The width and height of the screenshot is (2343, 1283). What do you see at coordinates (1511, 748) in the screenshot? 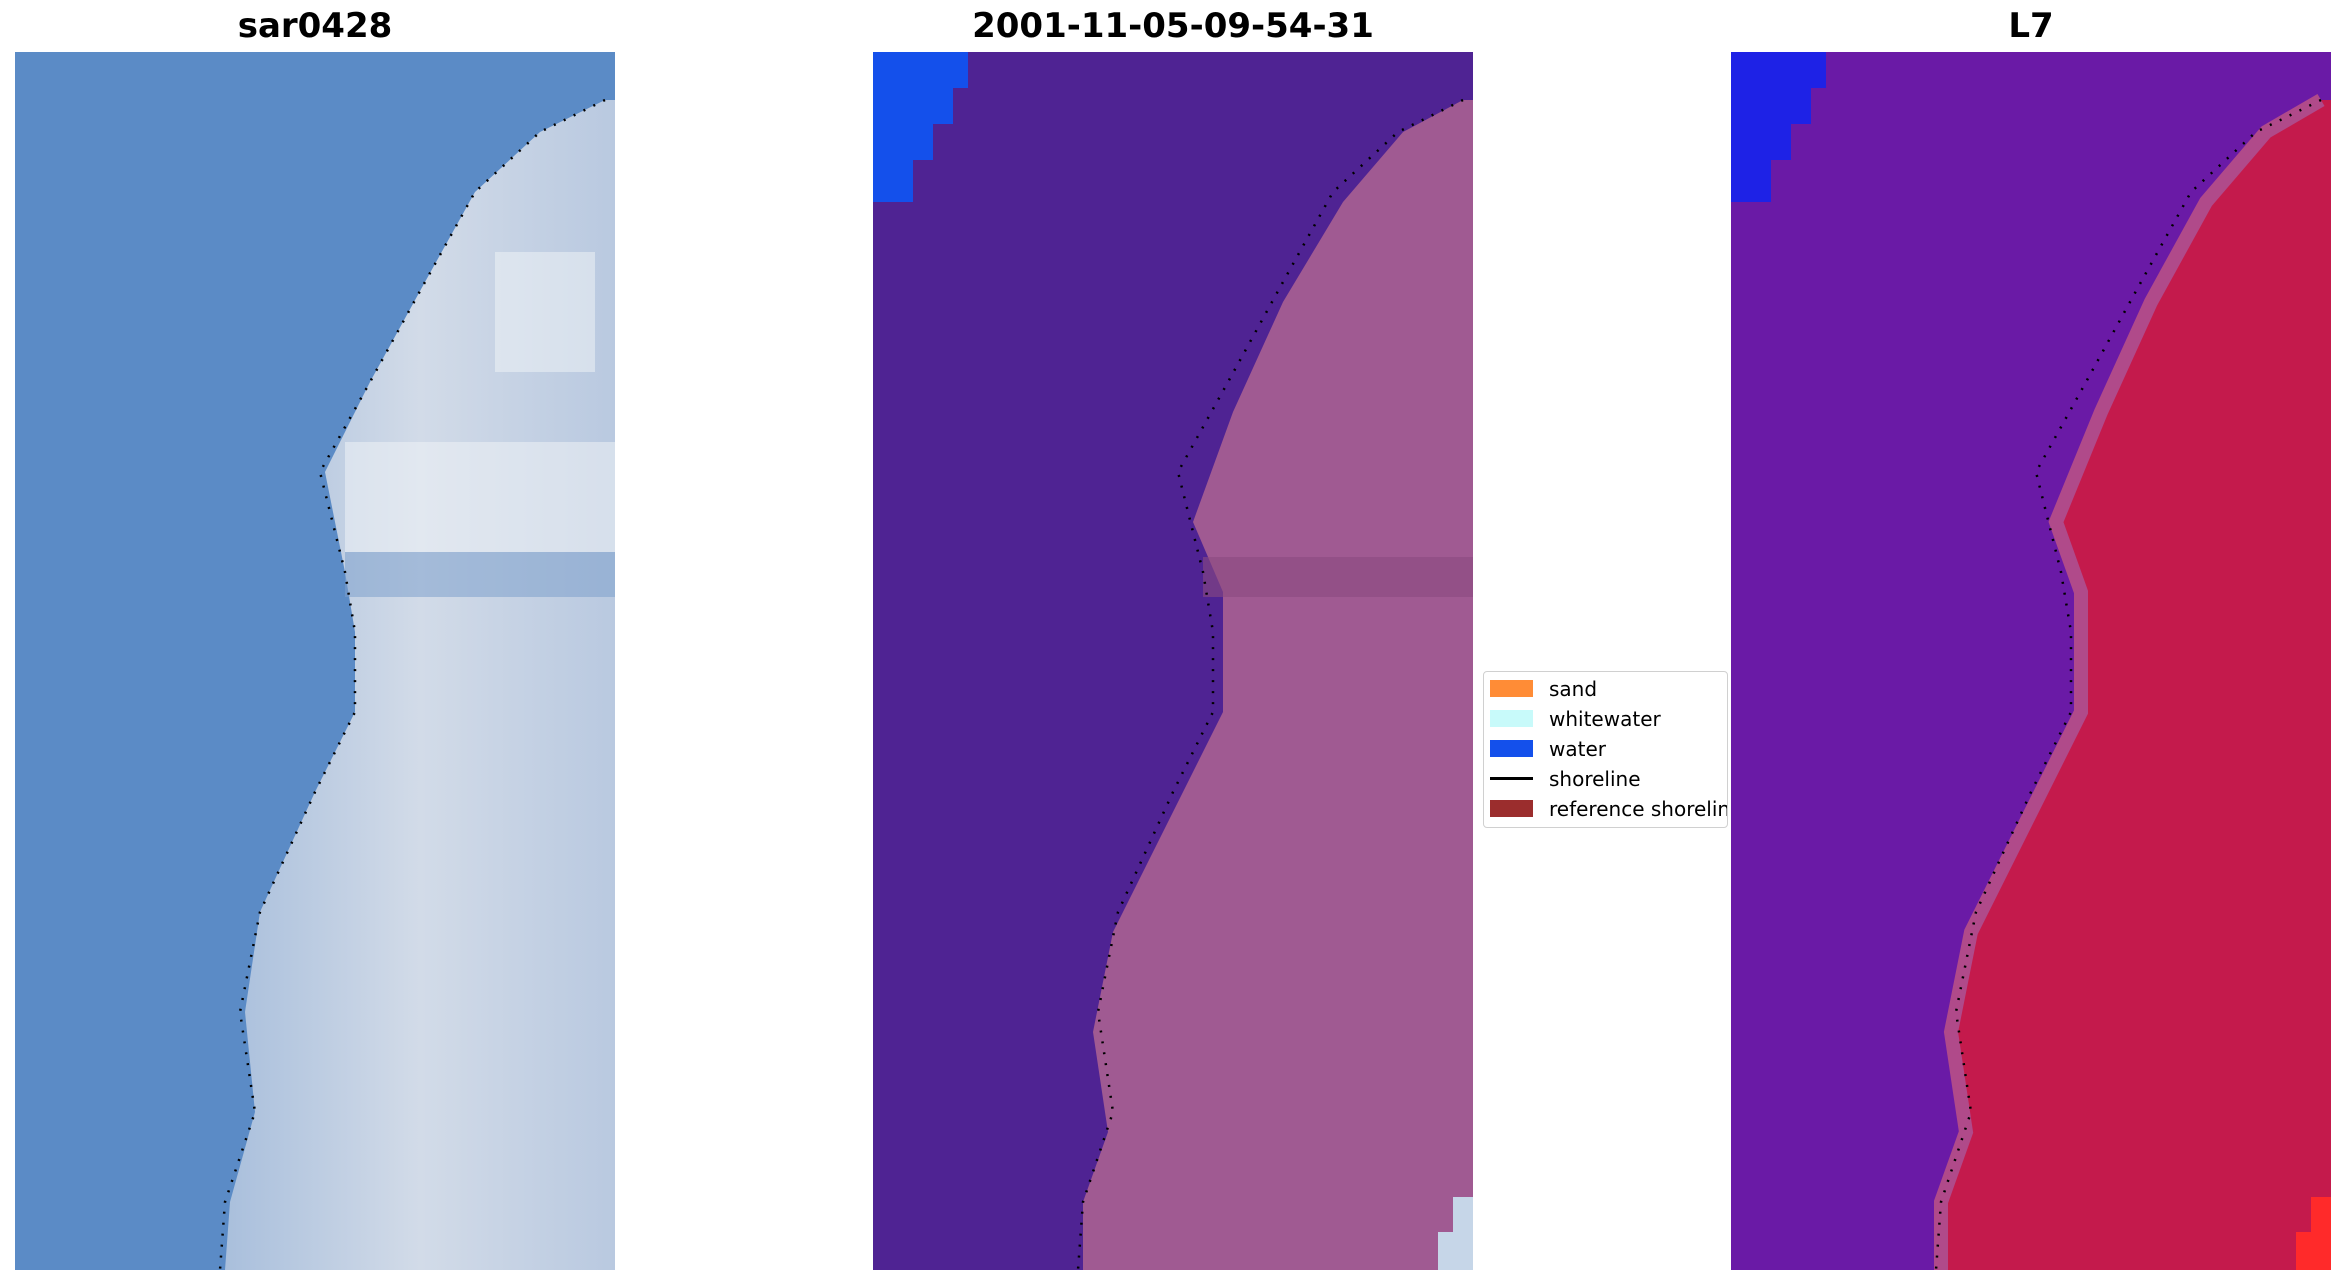
I see `water-swatch` at bounding box center [1511, 748].